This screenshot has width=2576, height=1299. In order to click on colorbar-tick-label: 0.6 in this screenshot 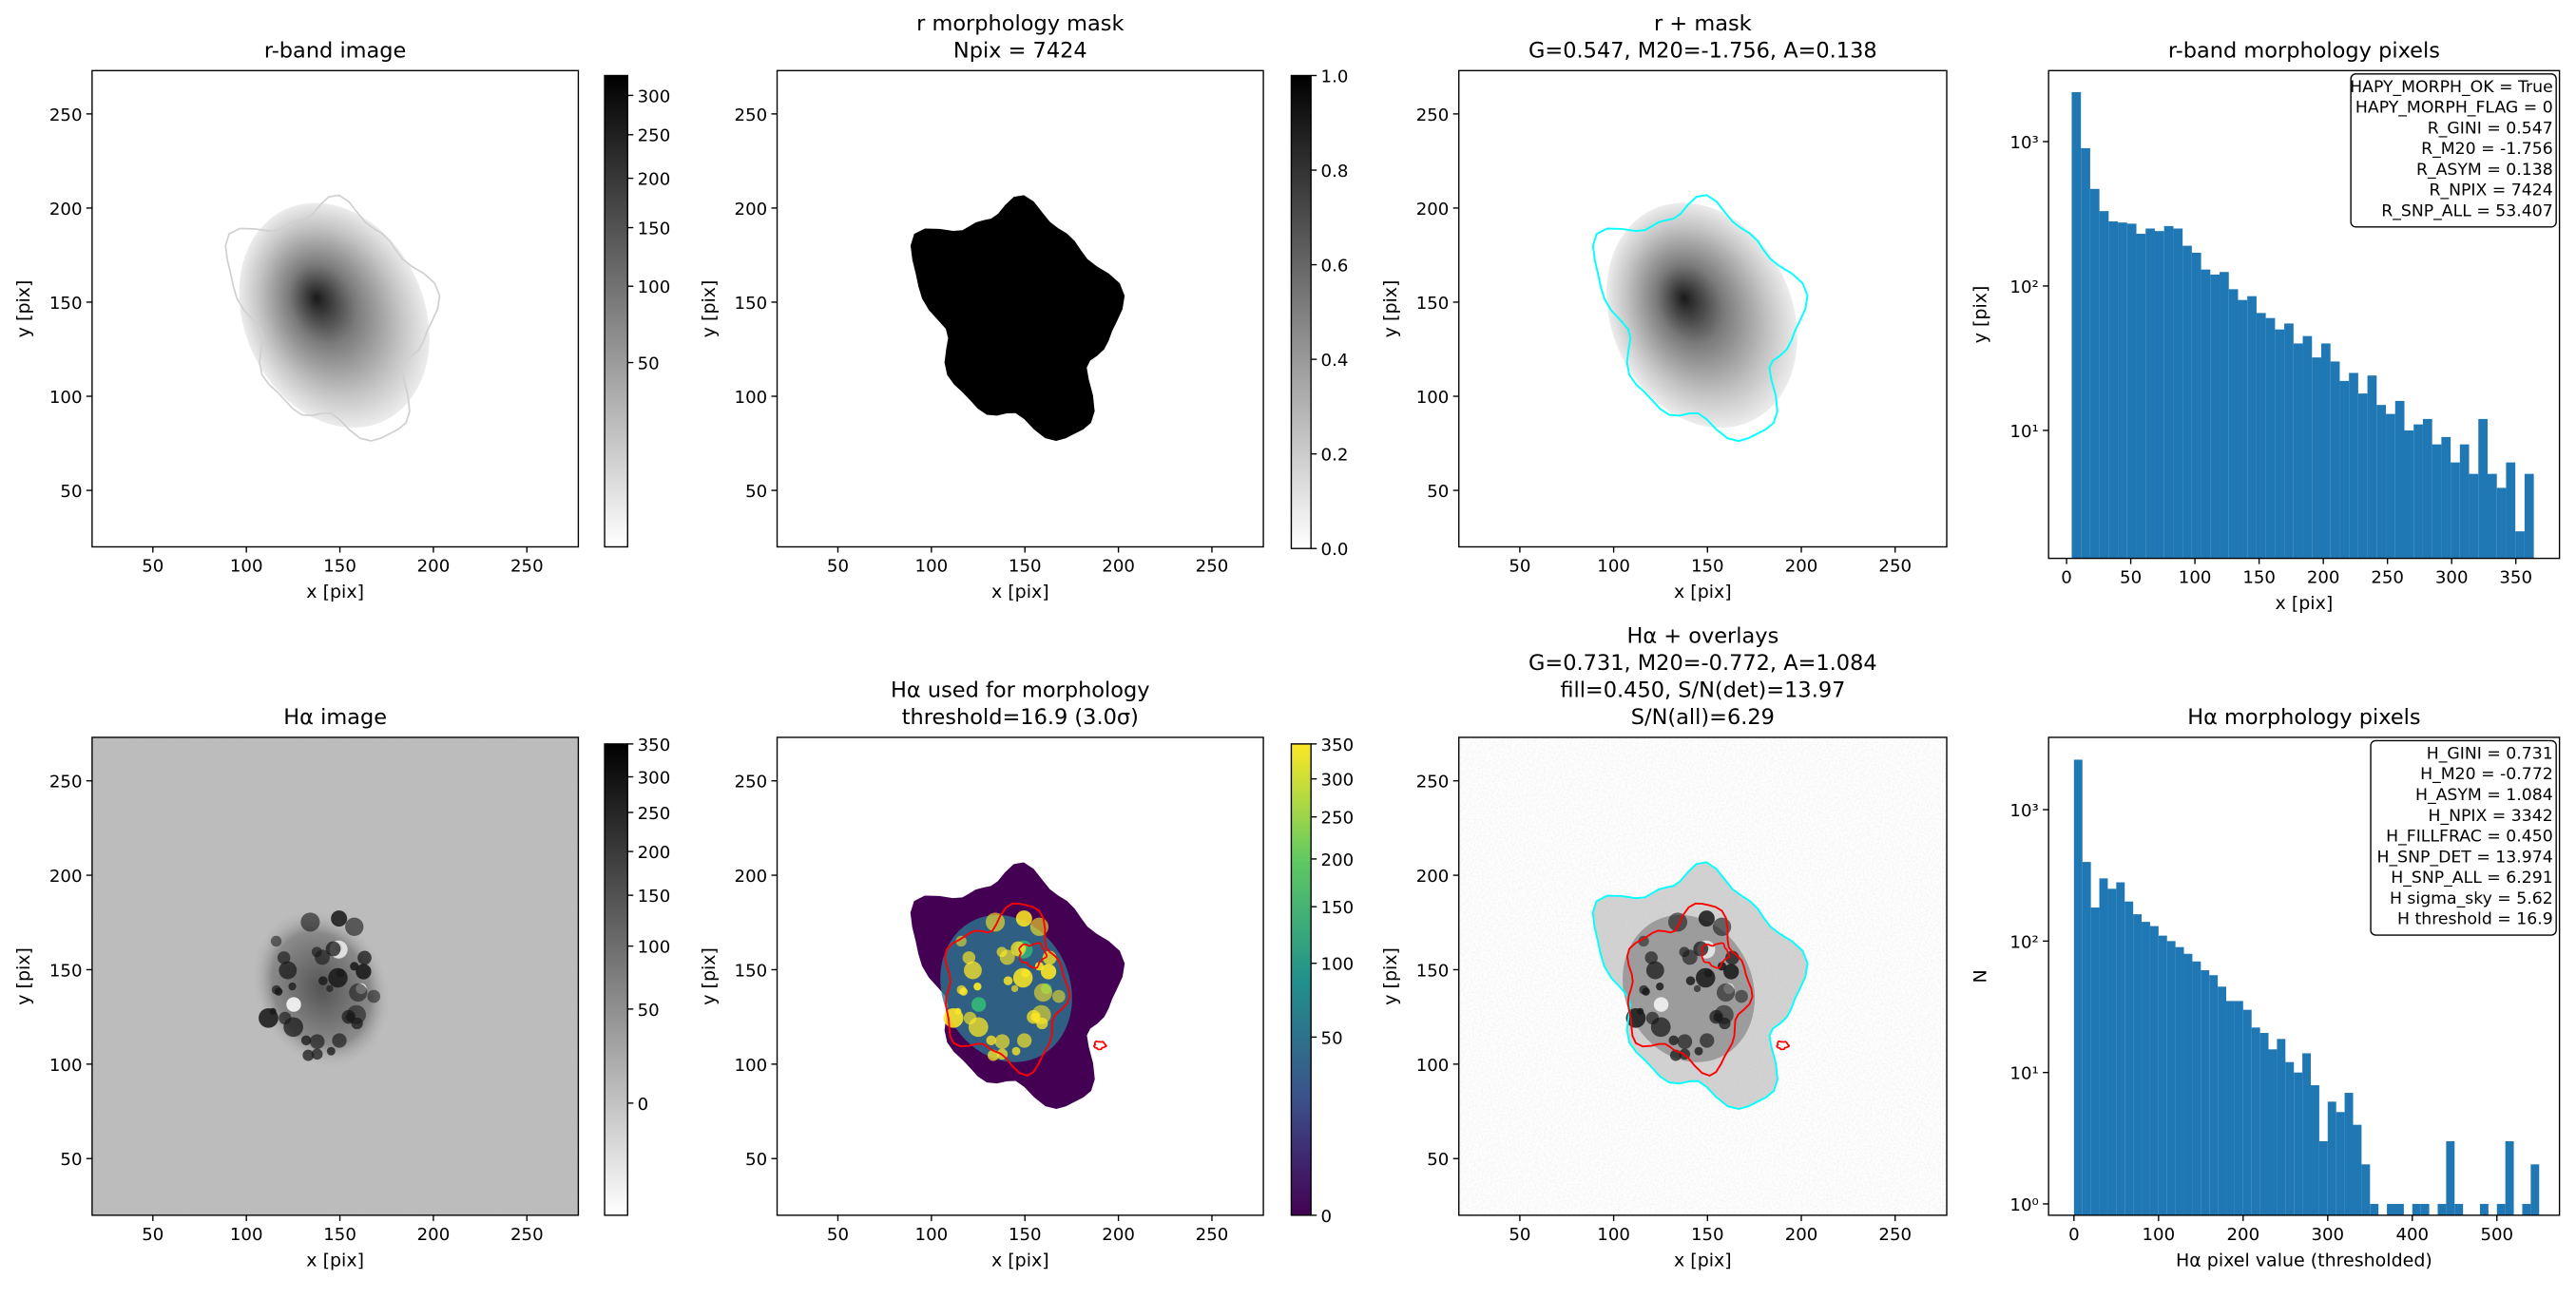, I will do `click(1335, 266)`.